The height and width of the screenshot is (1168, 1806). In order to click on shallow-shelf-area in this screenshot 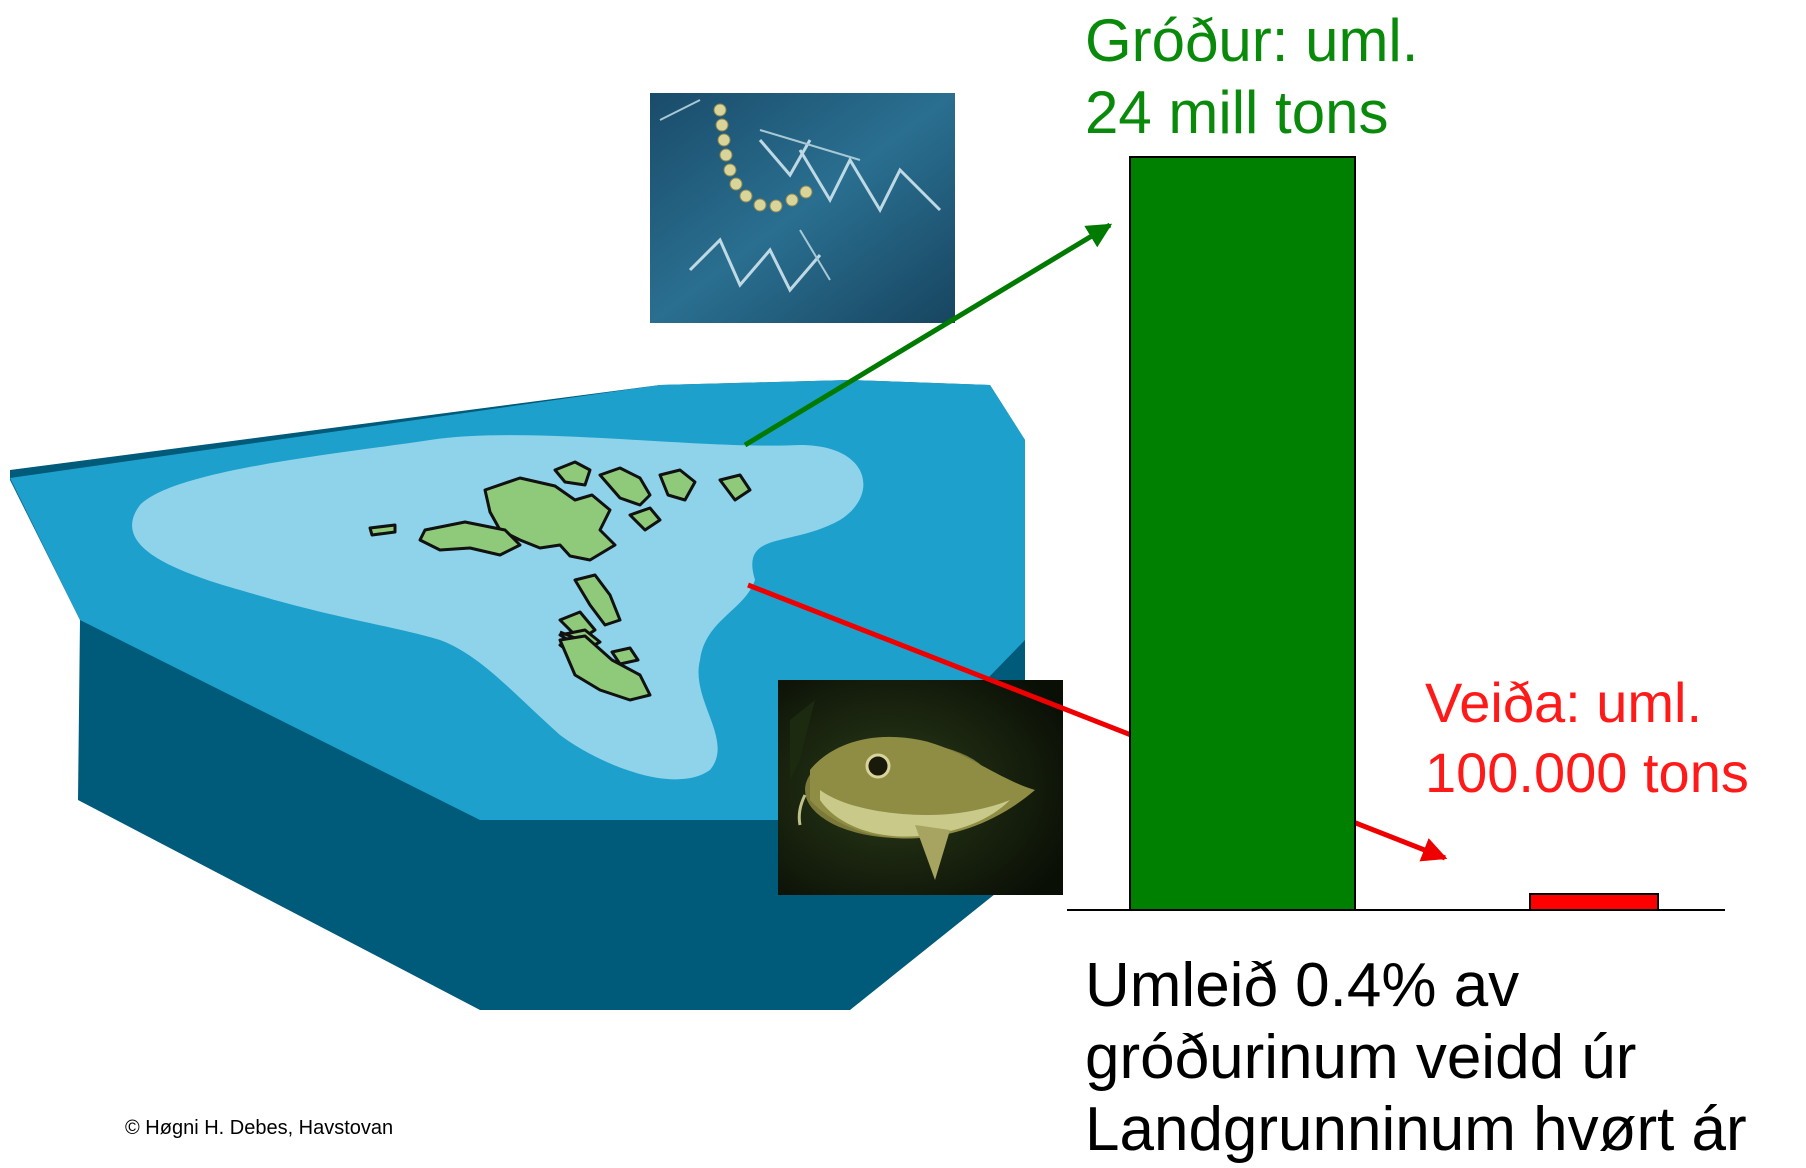, I will do `click(498, 607)`.